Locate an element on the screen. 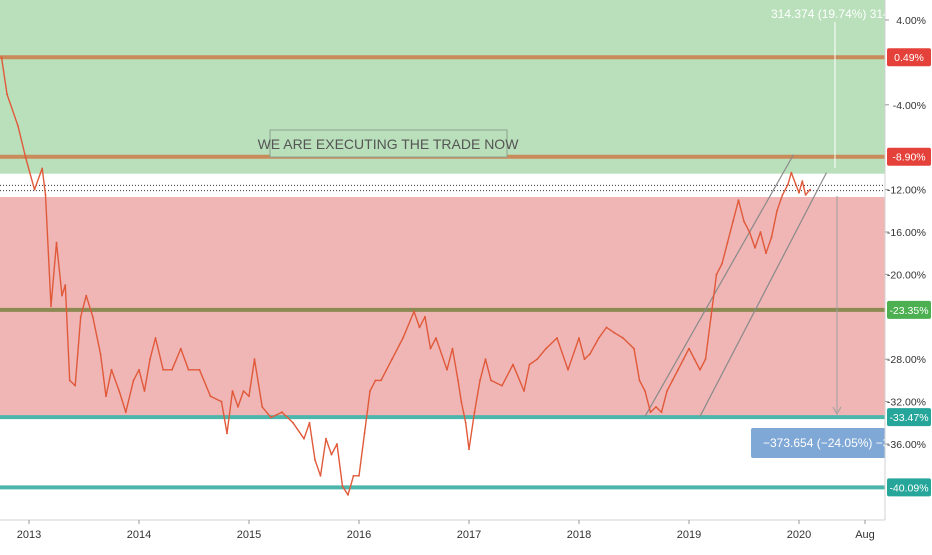 Image resolution: width=932 pixels, height=555 pixels. level-badge-label: -23.35% is located at coordinates (908, 311).